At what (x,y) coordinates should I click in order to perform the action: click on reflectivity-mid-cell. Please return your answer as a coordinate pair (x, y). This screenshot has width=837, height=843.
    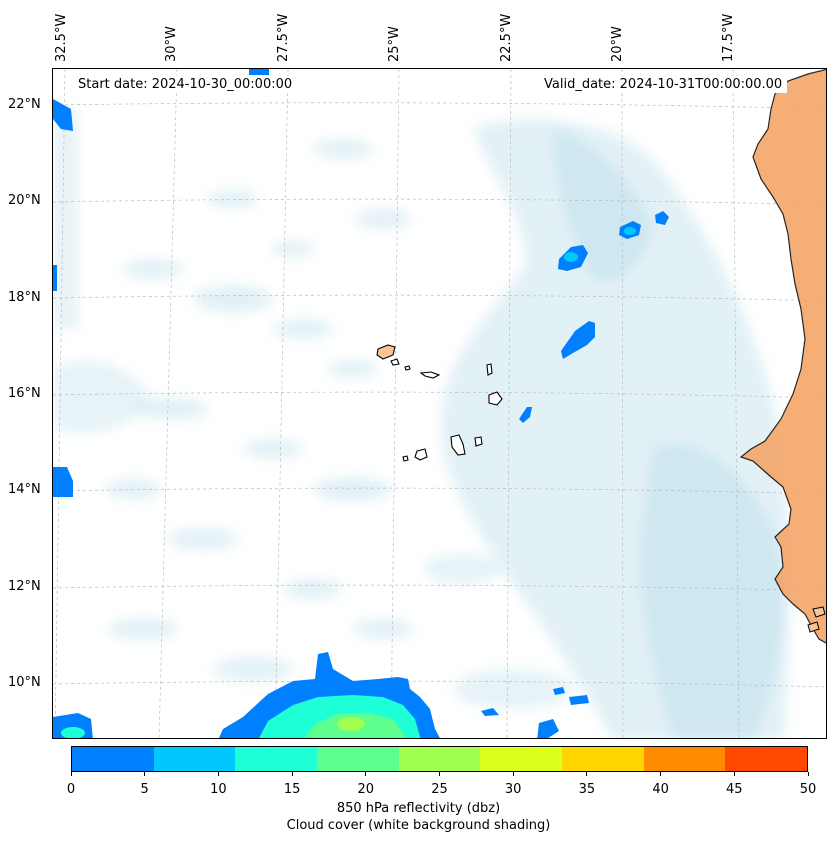
    Looking at the image, I should click on (578, 340).